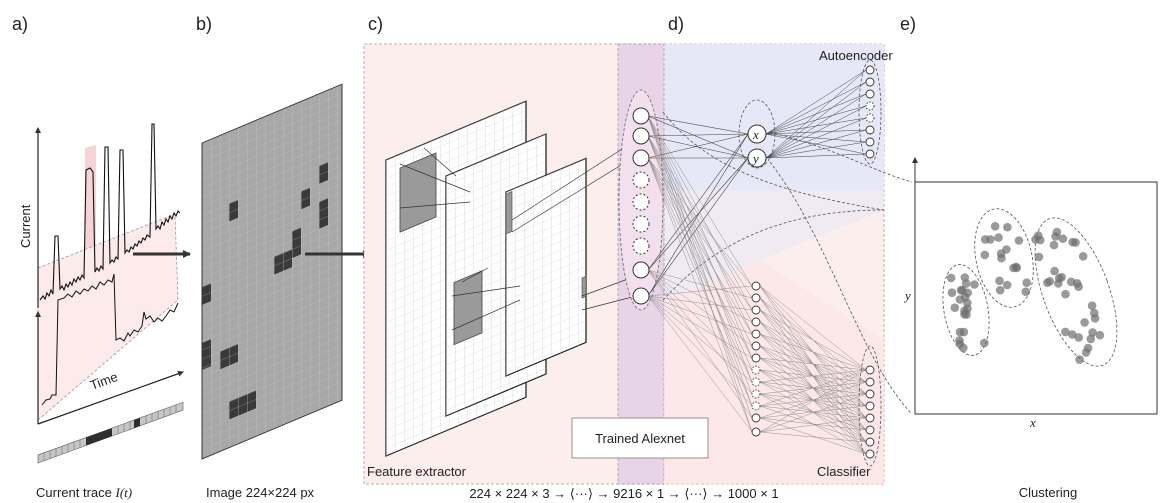 The image size is (1166, 503). Describe the element at coordinates (108, 317) in the screenshot. I see `zoom-region` at that location.